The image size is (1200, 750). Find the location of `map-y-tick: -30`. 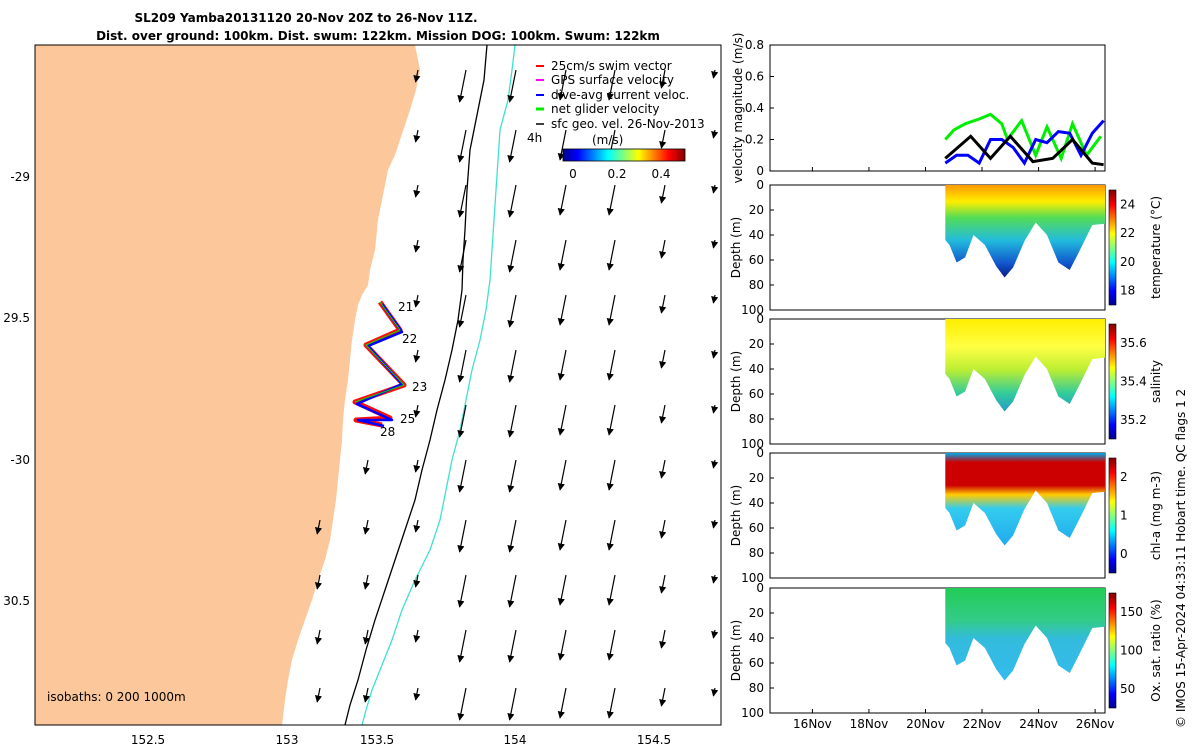

map-y-tick: -30 is located at coordinates (20, 460).